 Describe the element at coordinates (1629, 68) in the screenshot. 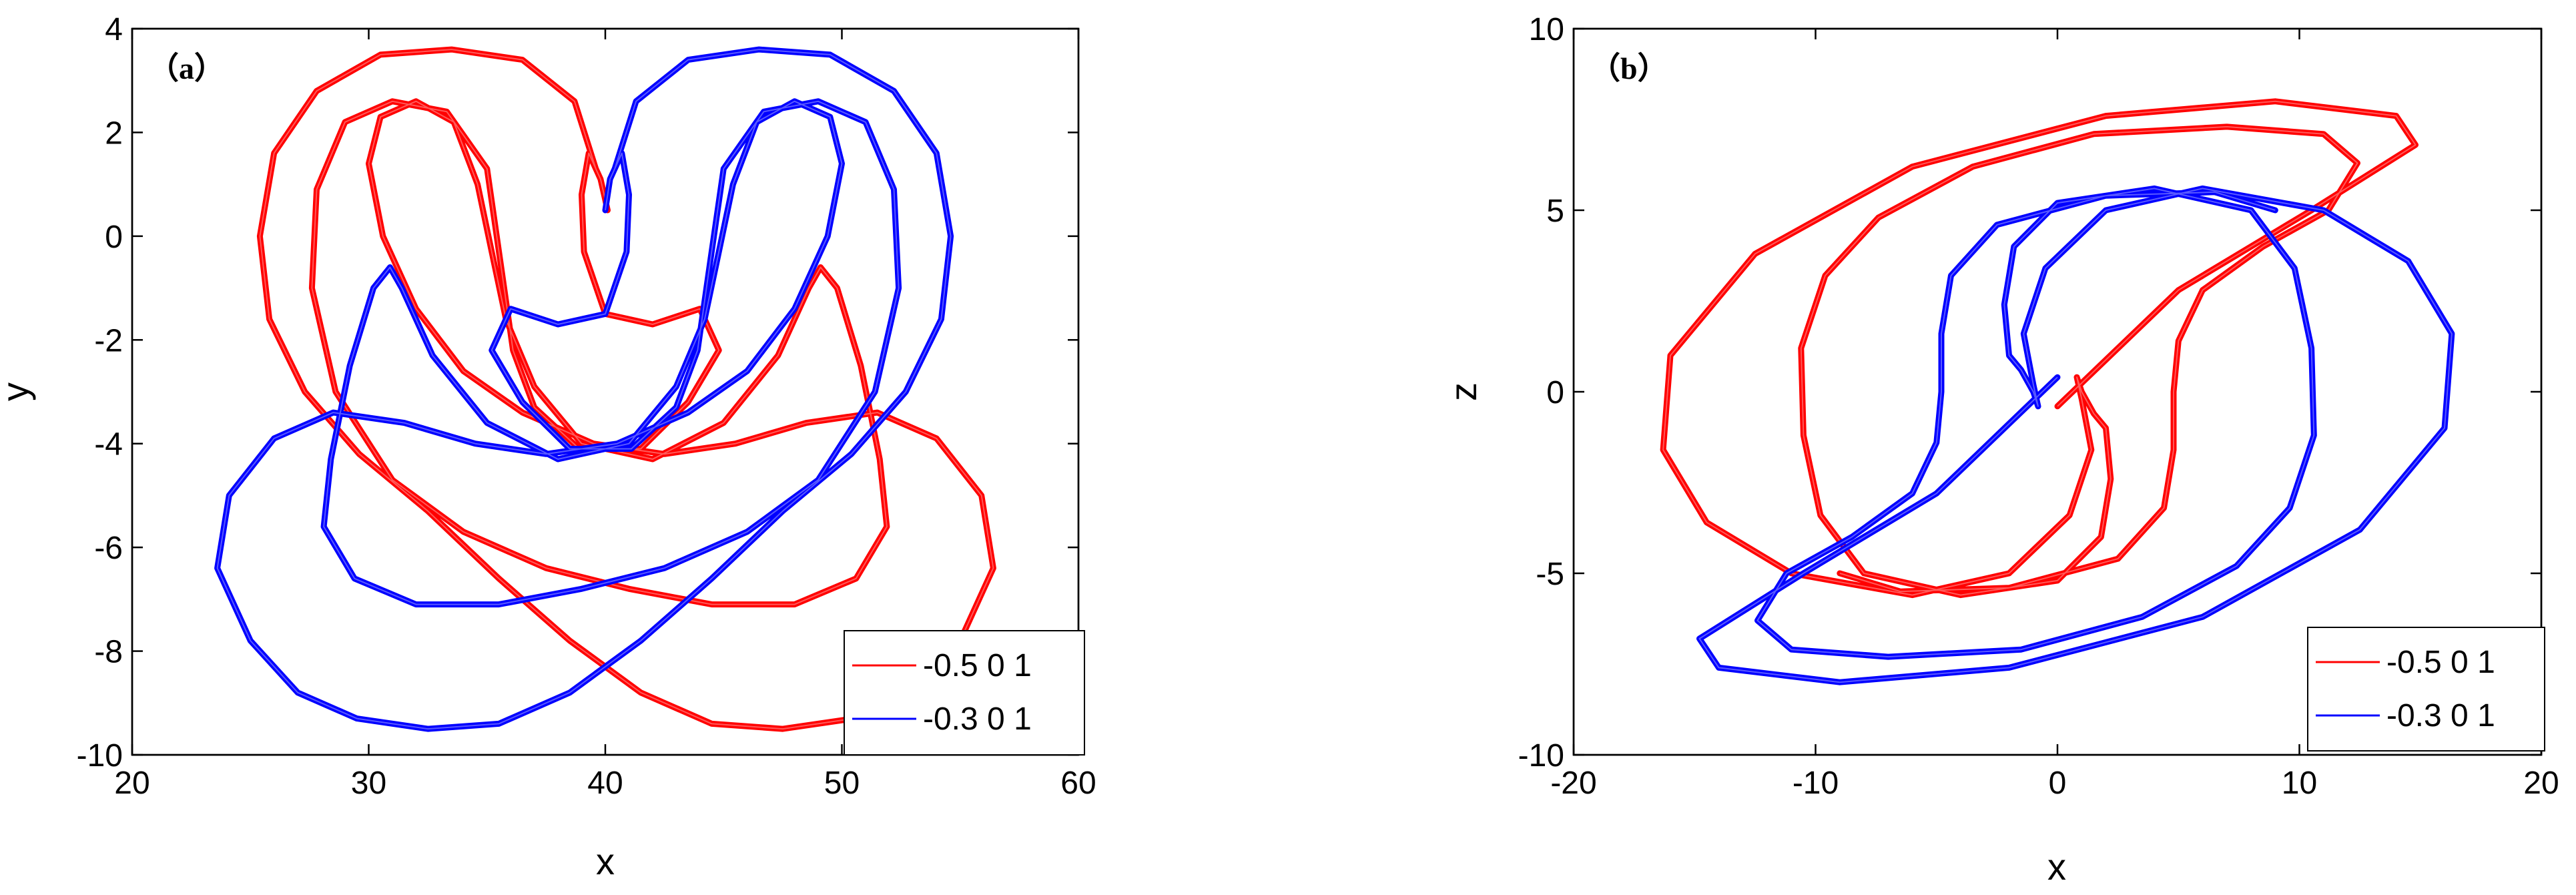

I see `panel-label: （b）` at that location.